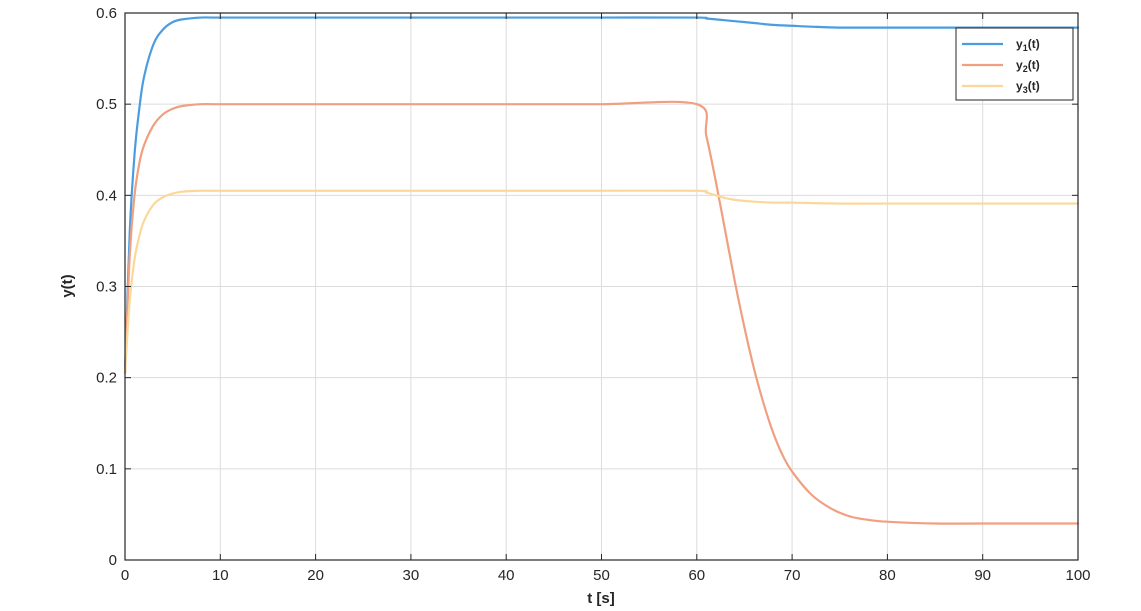  Describe the element at coordinates (1077, 575) in the screenshot. I see `x-tick-label: 100` at that location.